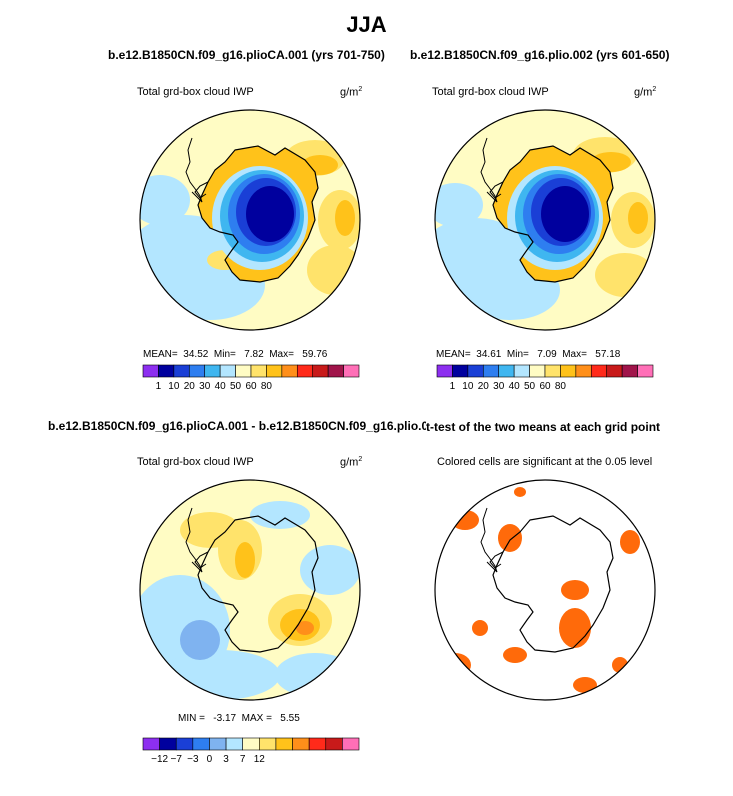 The image size is (733, 796). Describe the element at coordinates (174, 386) in the screenshot. I see `panel1-legend-tick: 10` at that location.